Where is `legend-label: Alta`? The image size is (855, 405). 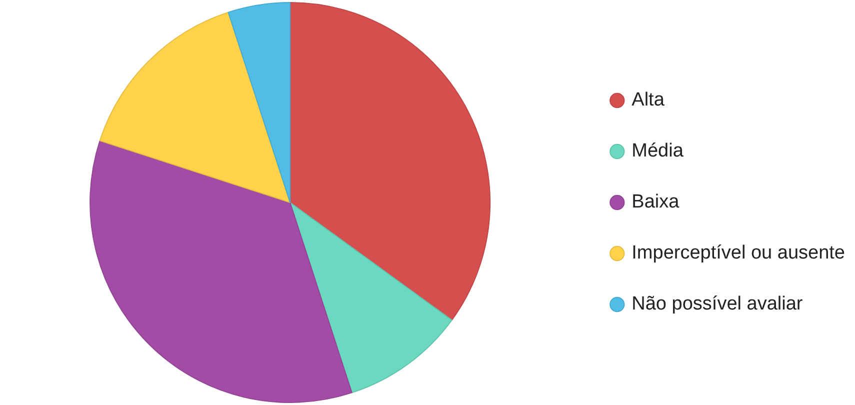 legend-label: Alta is located at coordinates (648, 100).